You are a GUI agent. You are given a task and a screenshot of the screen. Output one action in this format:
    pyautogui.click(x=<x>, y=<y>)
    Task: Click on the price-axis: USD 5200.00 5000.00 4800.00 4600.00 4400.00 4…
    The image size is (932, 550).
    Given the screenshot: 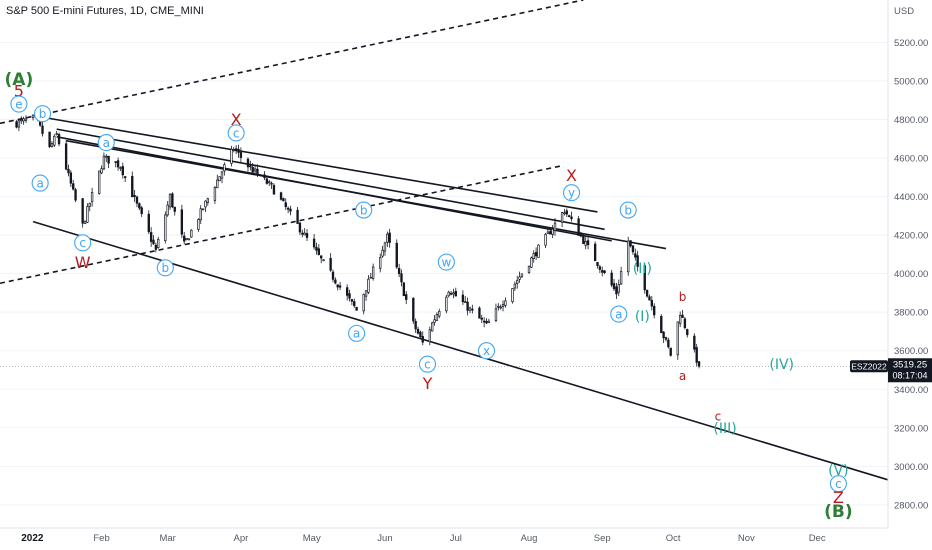 What is the action you would take?
    pyautogui.click(x=909, y=264)
    